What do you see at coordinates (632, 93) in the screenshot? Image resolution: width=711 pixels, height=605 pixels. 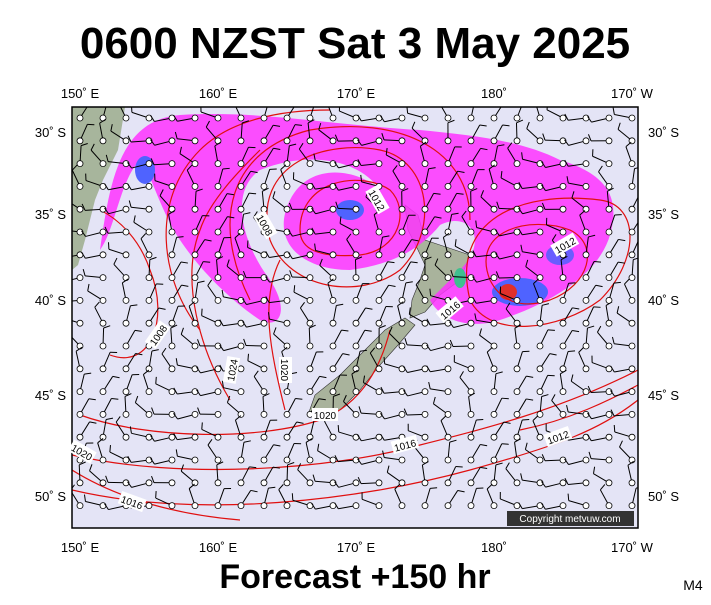 I see `longitude-label: 170˚ W` at bounding box center [632, 93].